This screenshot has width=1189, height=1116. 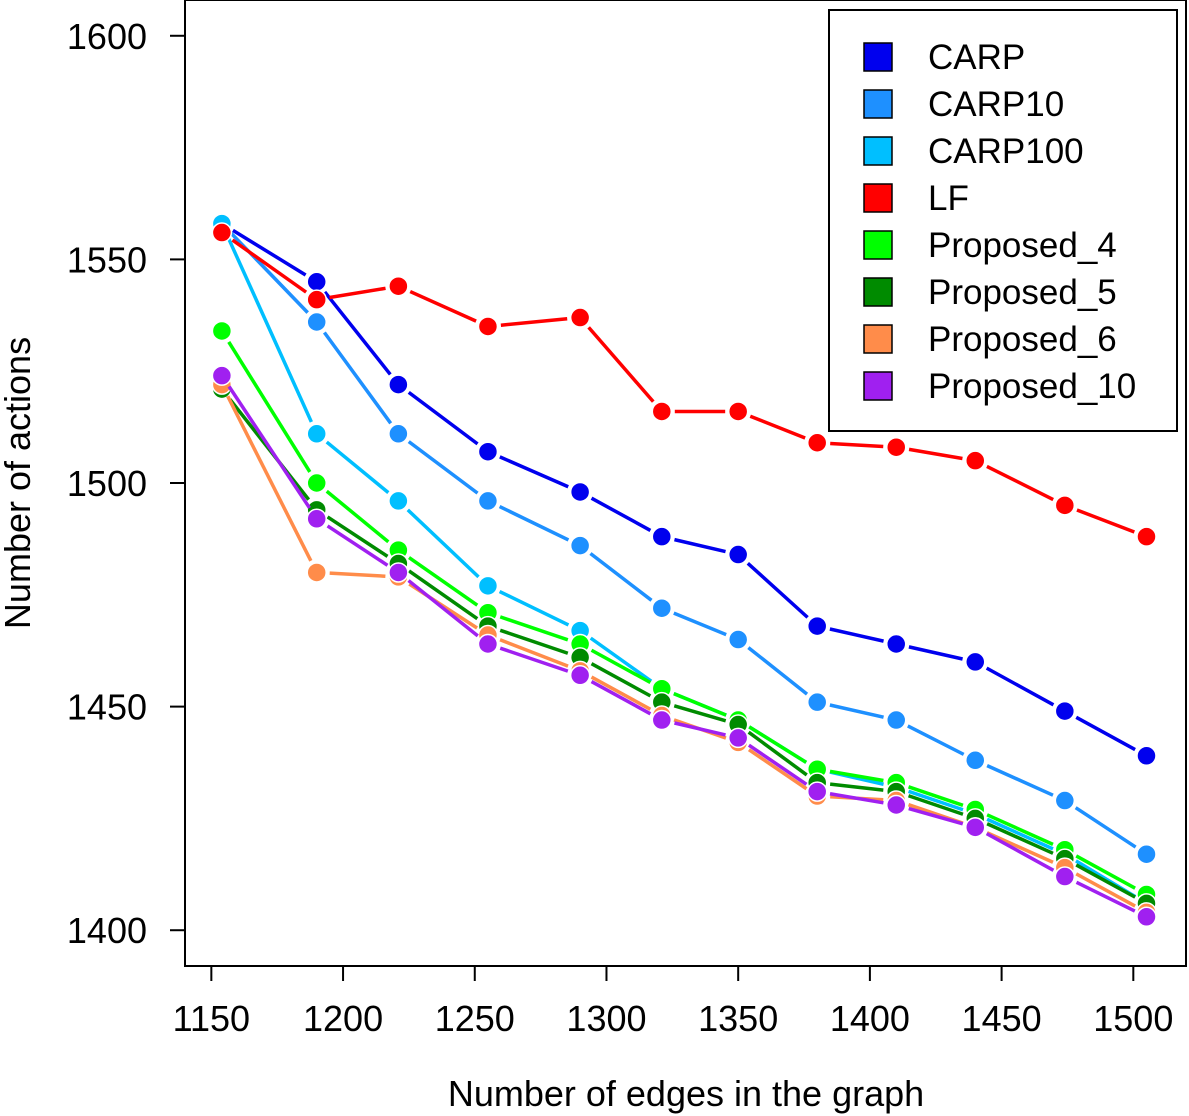 I want to click on y-tick-label: 1500, so click(x=107, y=483).